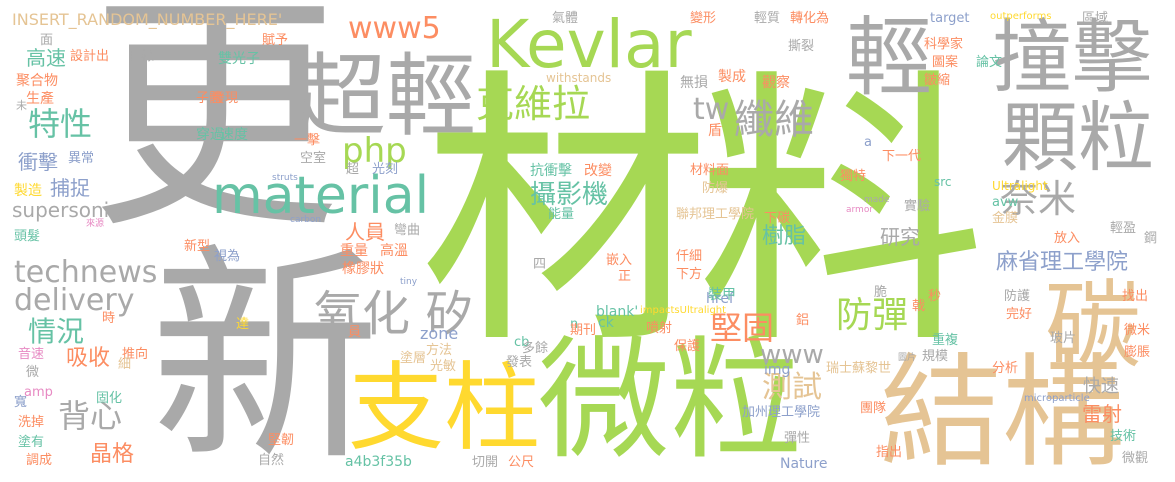 The width and height of the screenshot is (1175, 482). What do you see at coordinates (439, 333) in the screenshot?
I see `word-zone: zone` at bounding box center [439, 333].